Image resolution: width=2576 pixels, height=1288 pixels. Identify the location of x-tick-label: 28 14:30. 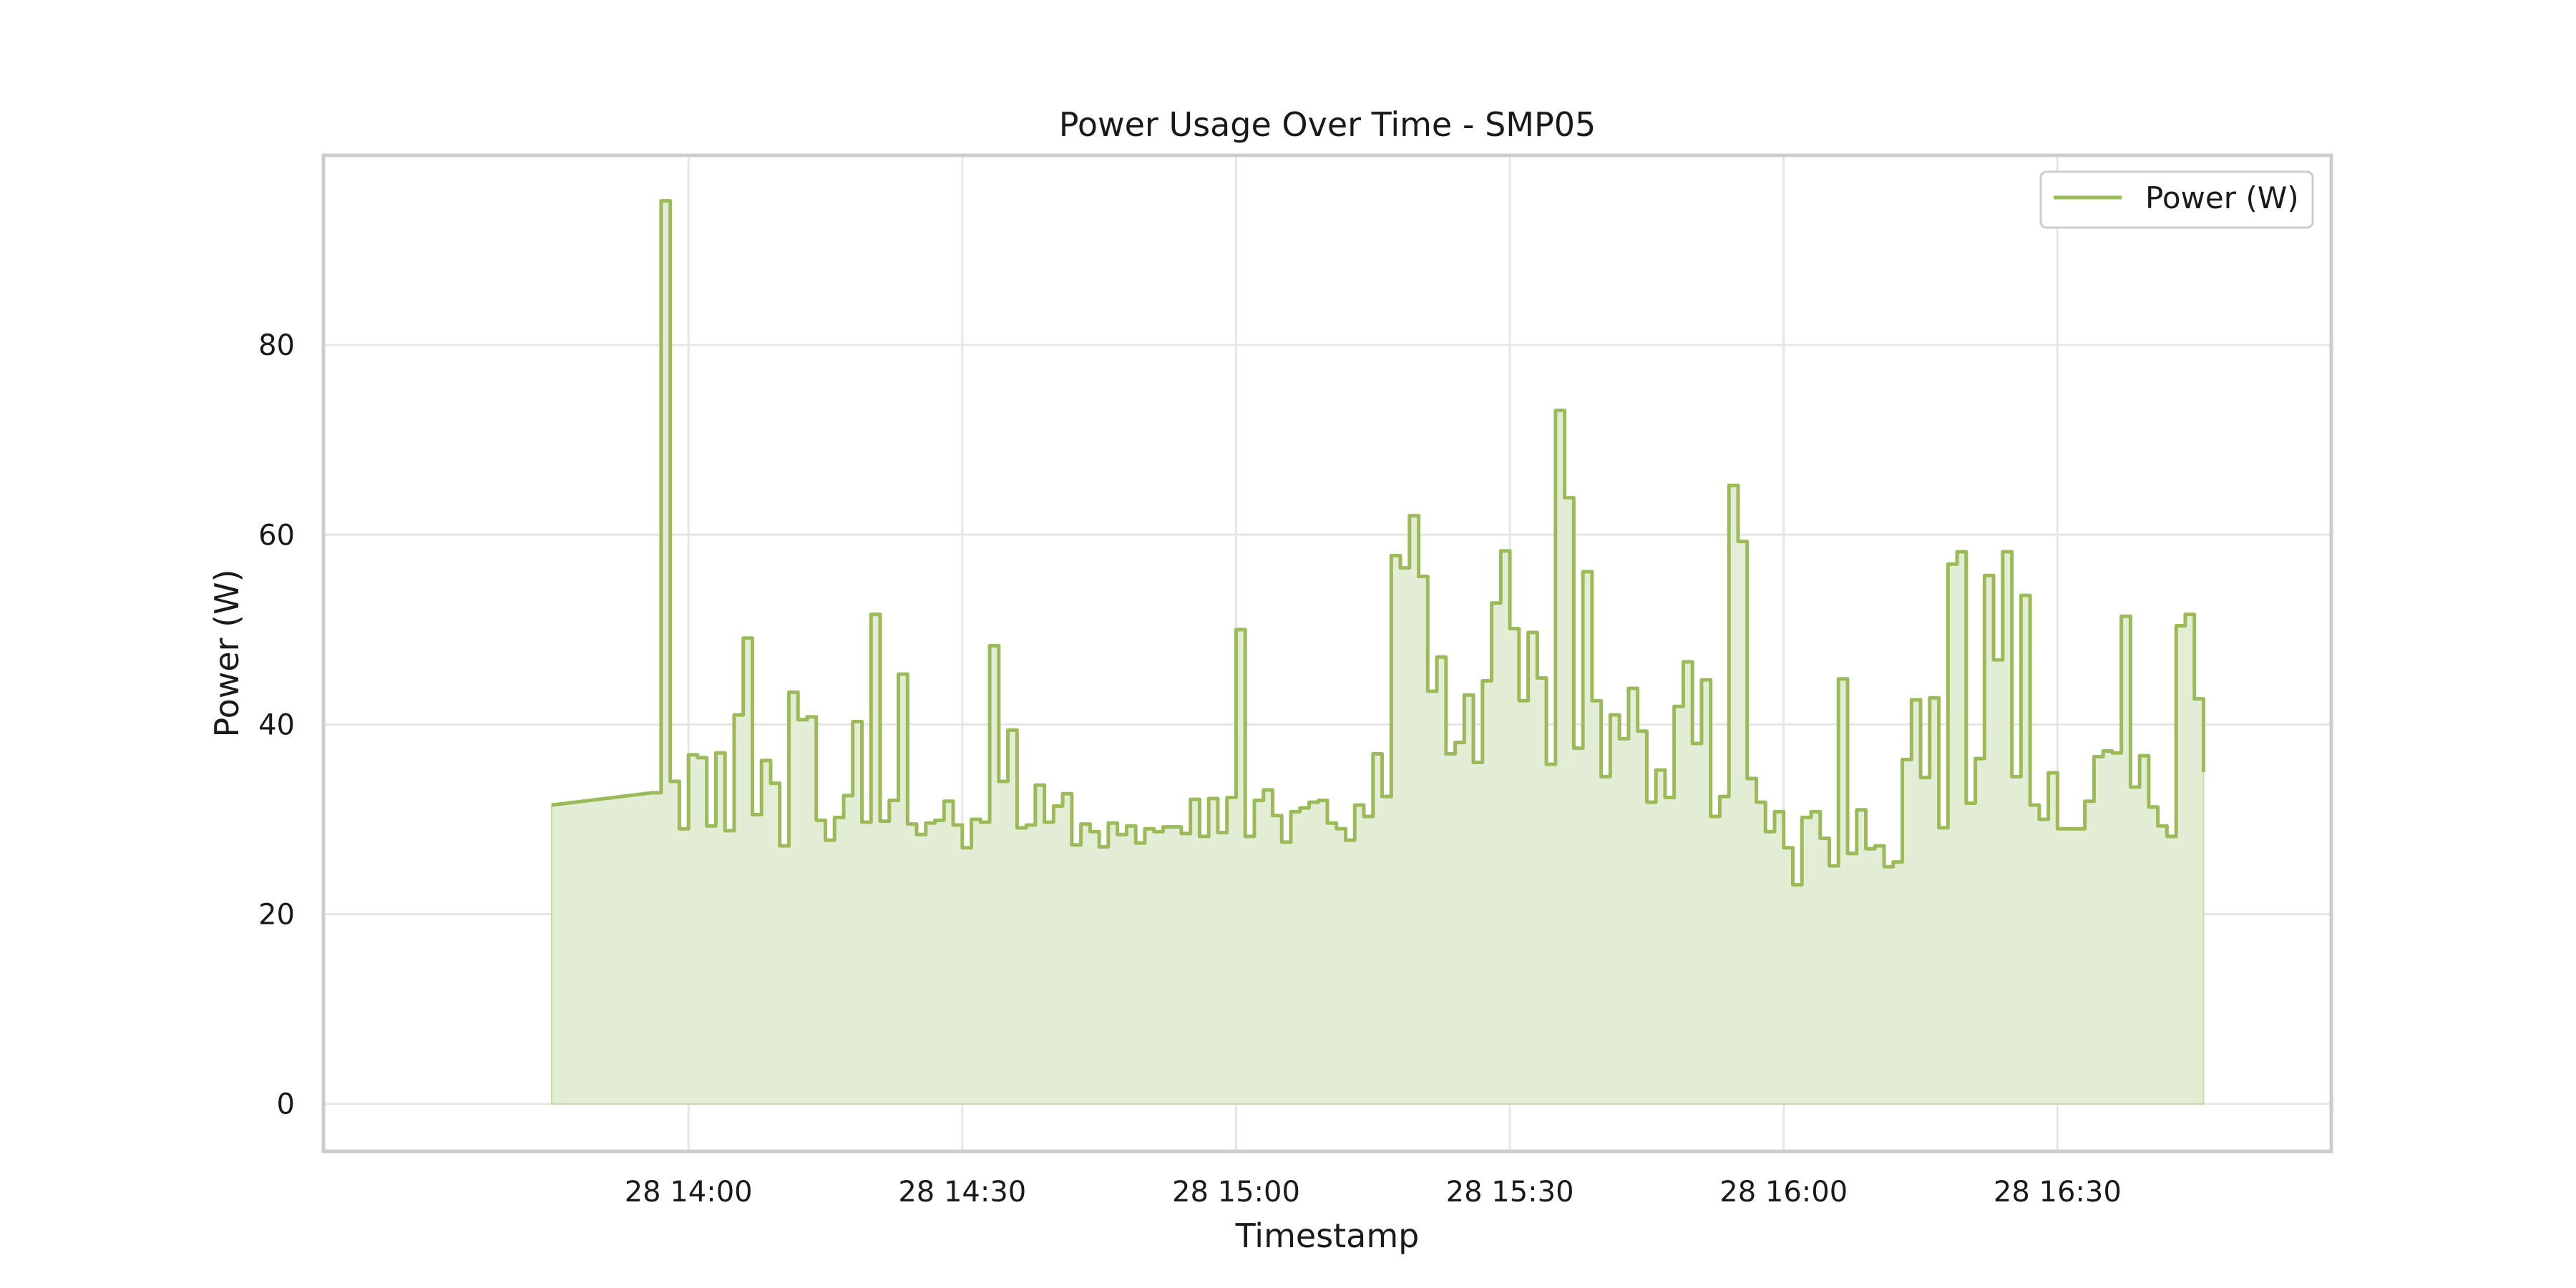
(962, 1192).